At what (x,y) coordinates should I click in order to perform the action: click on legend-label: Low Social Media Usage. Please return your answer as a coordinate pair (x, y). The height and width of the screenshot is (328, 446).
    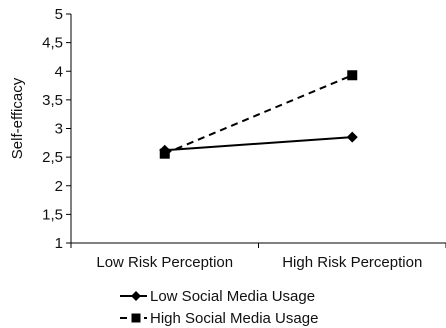
    Looking at the image, I should click on (232, 296).